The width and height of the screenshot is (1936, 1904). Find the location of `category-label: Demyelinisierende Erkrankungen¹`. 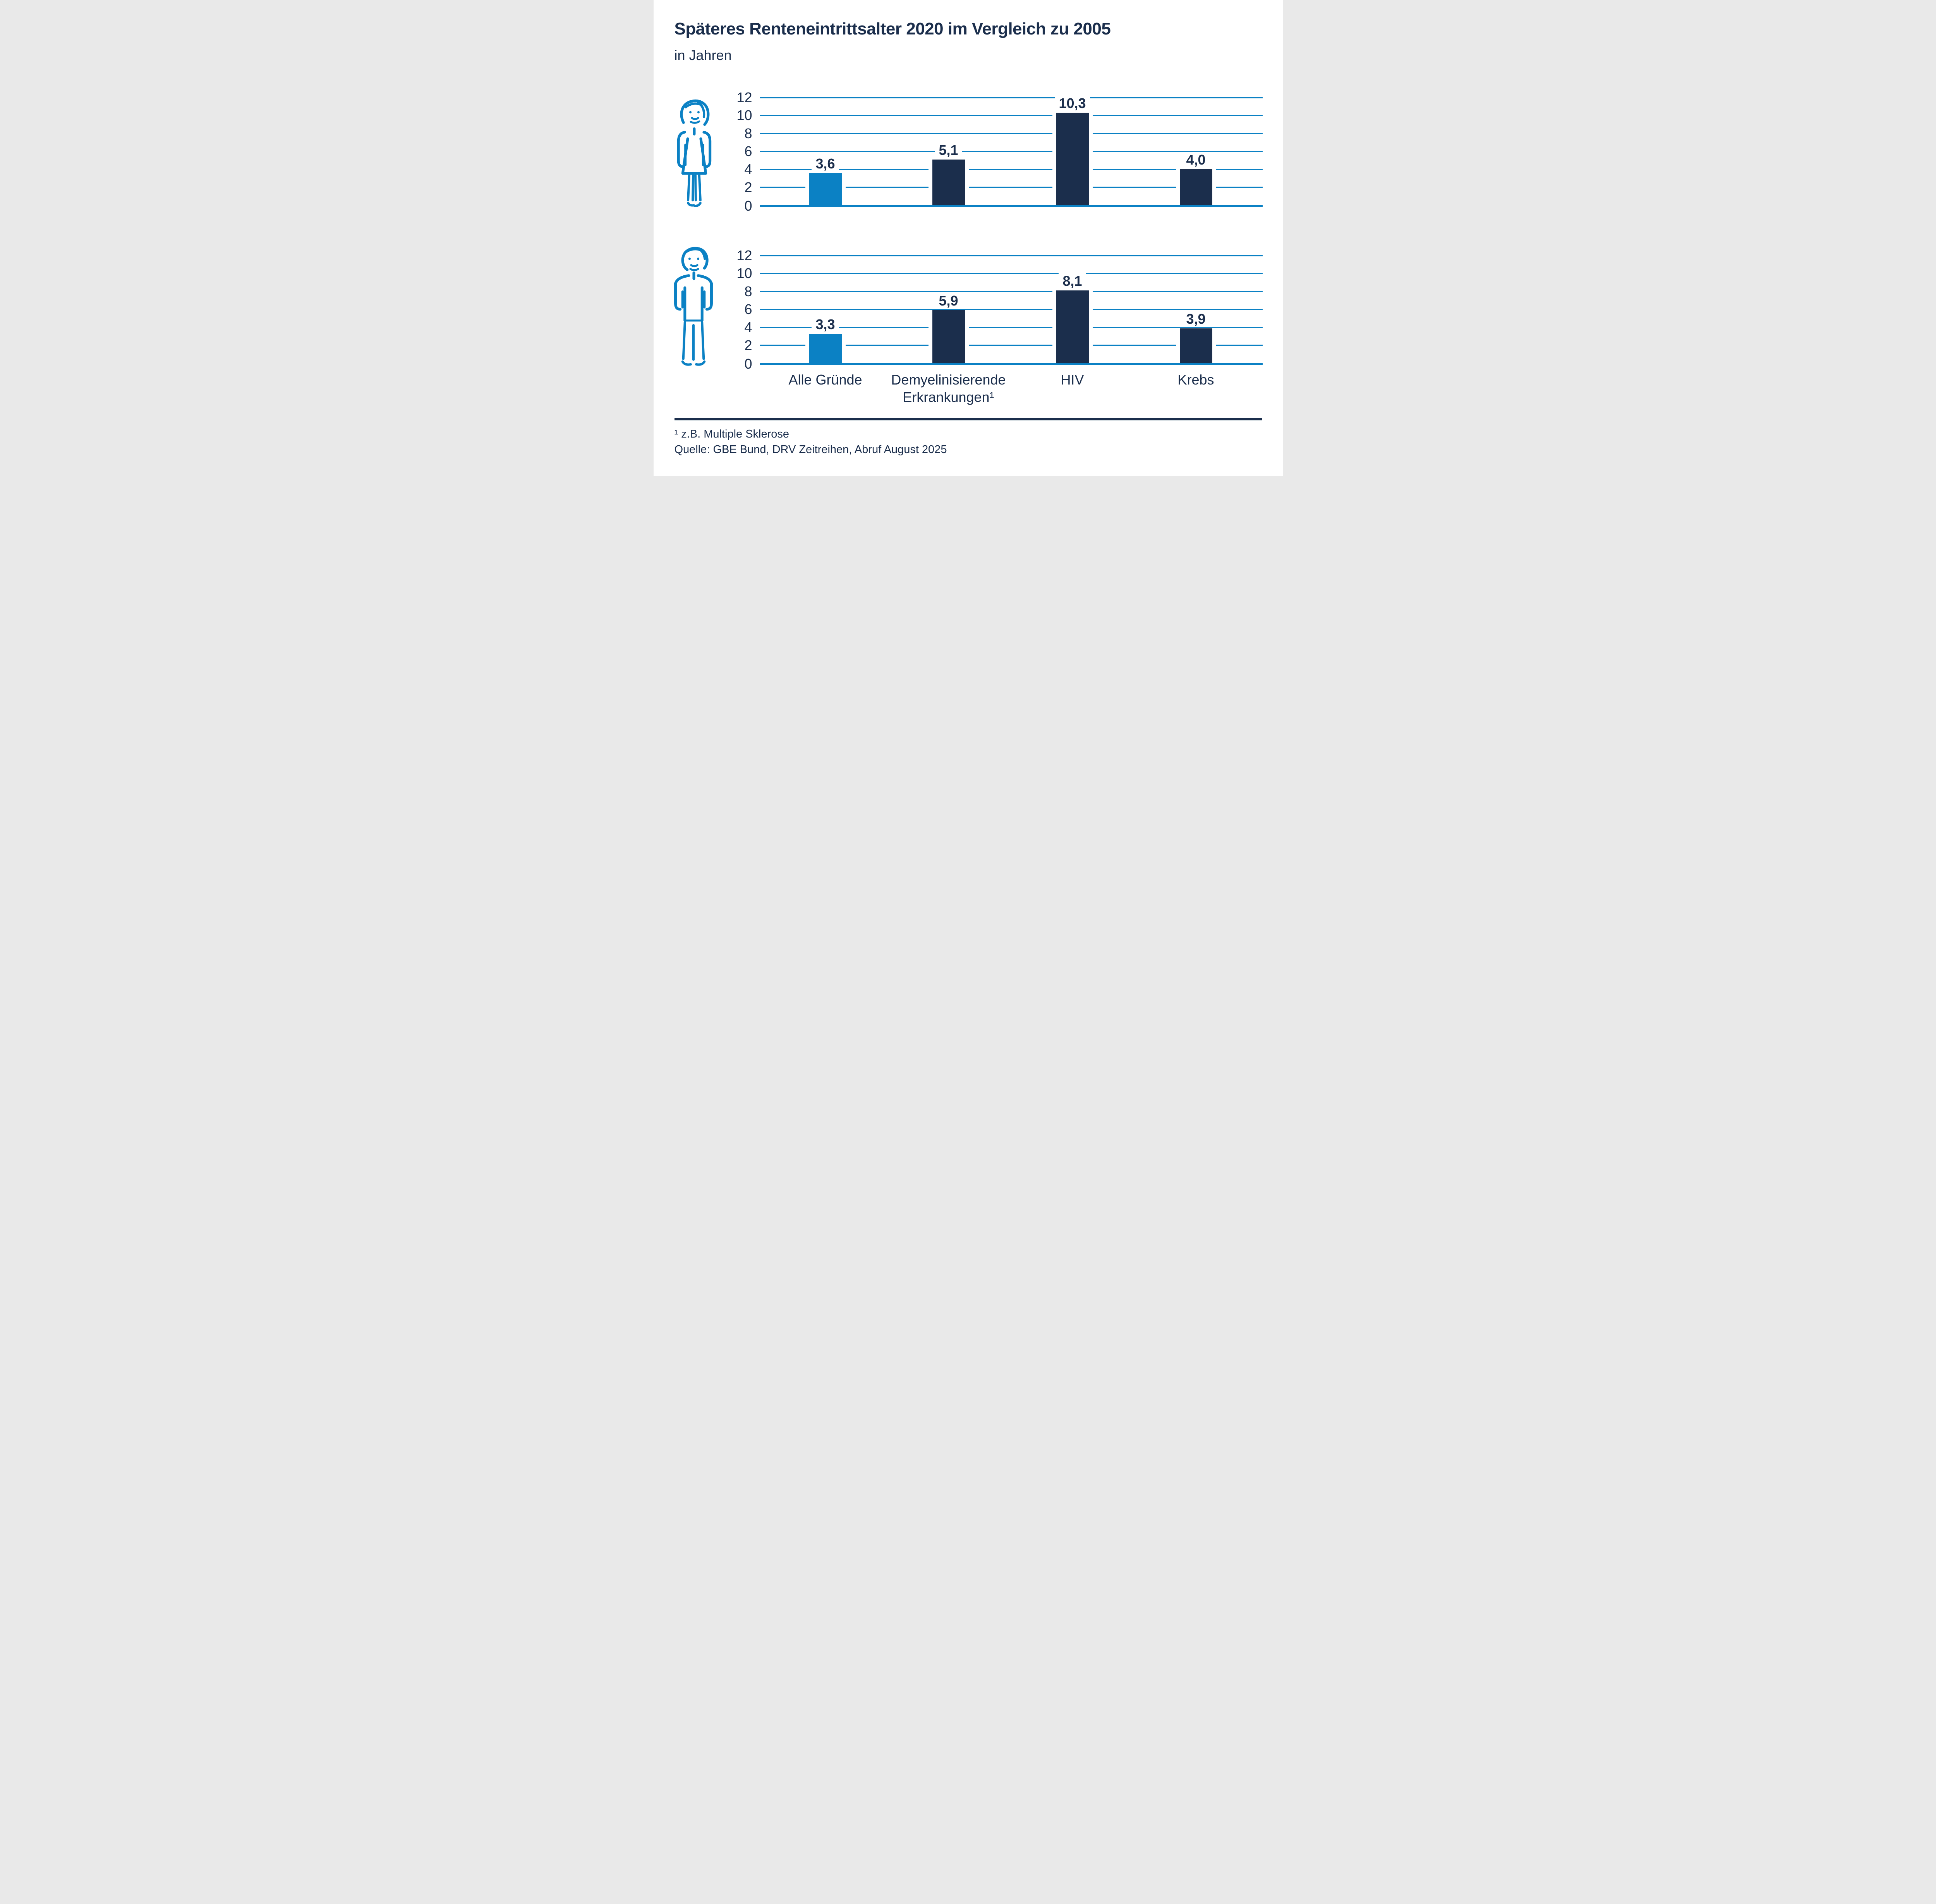

category-label: Demyelinisierende Erkrankungen¹ is located at coordinates (948, 388).